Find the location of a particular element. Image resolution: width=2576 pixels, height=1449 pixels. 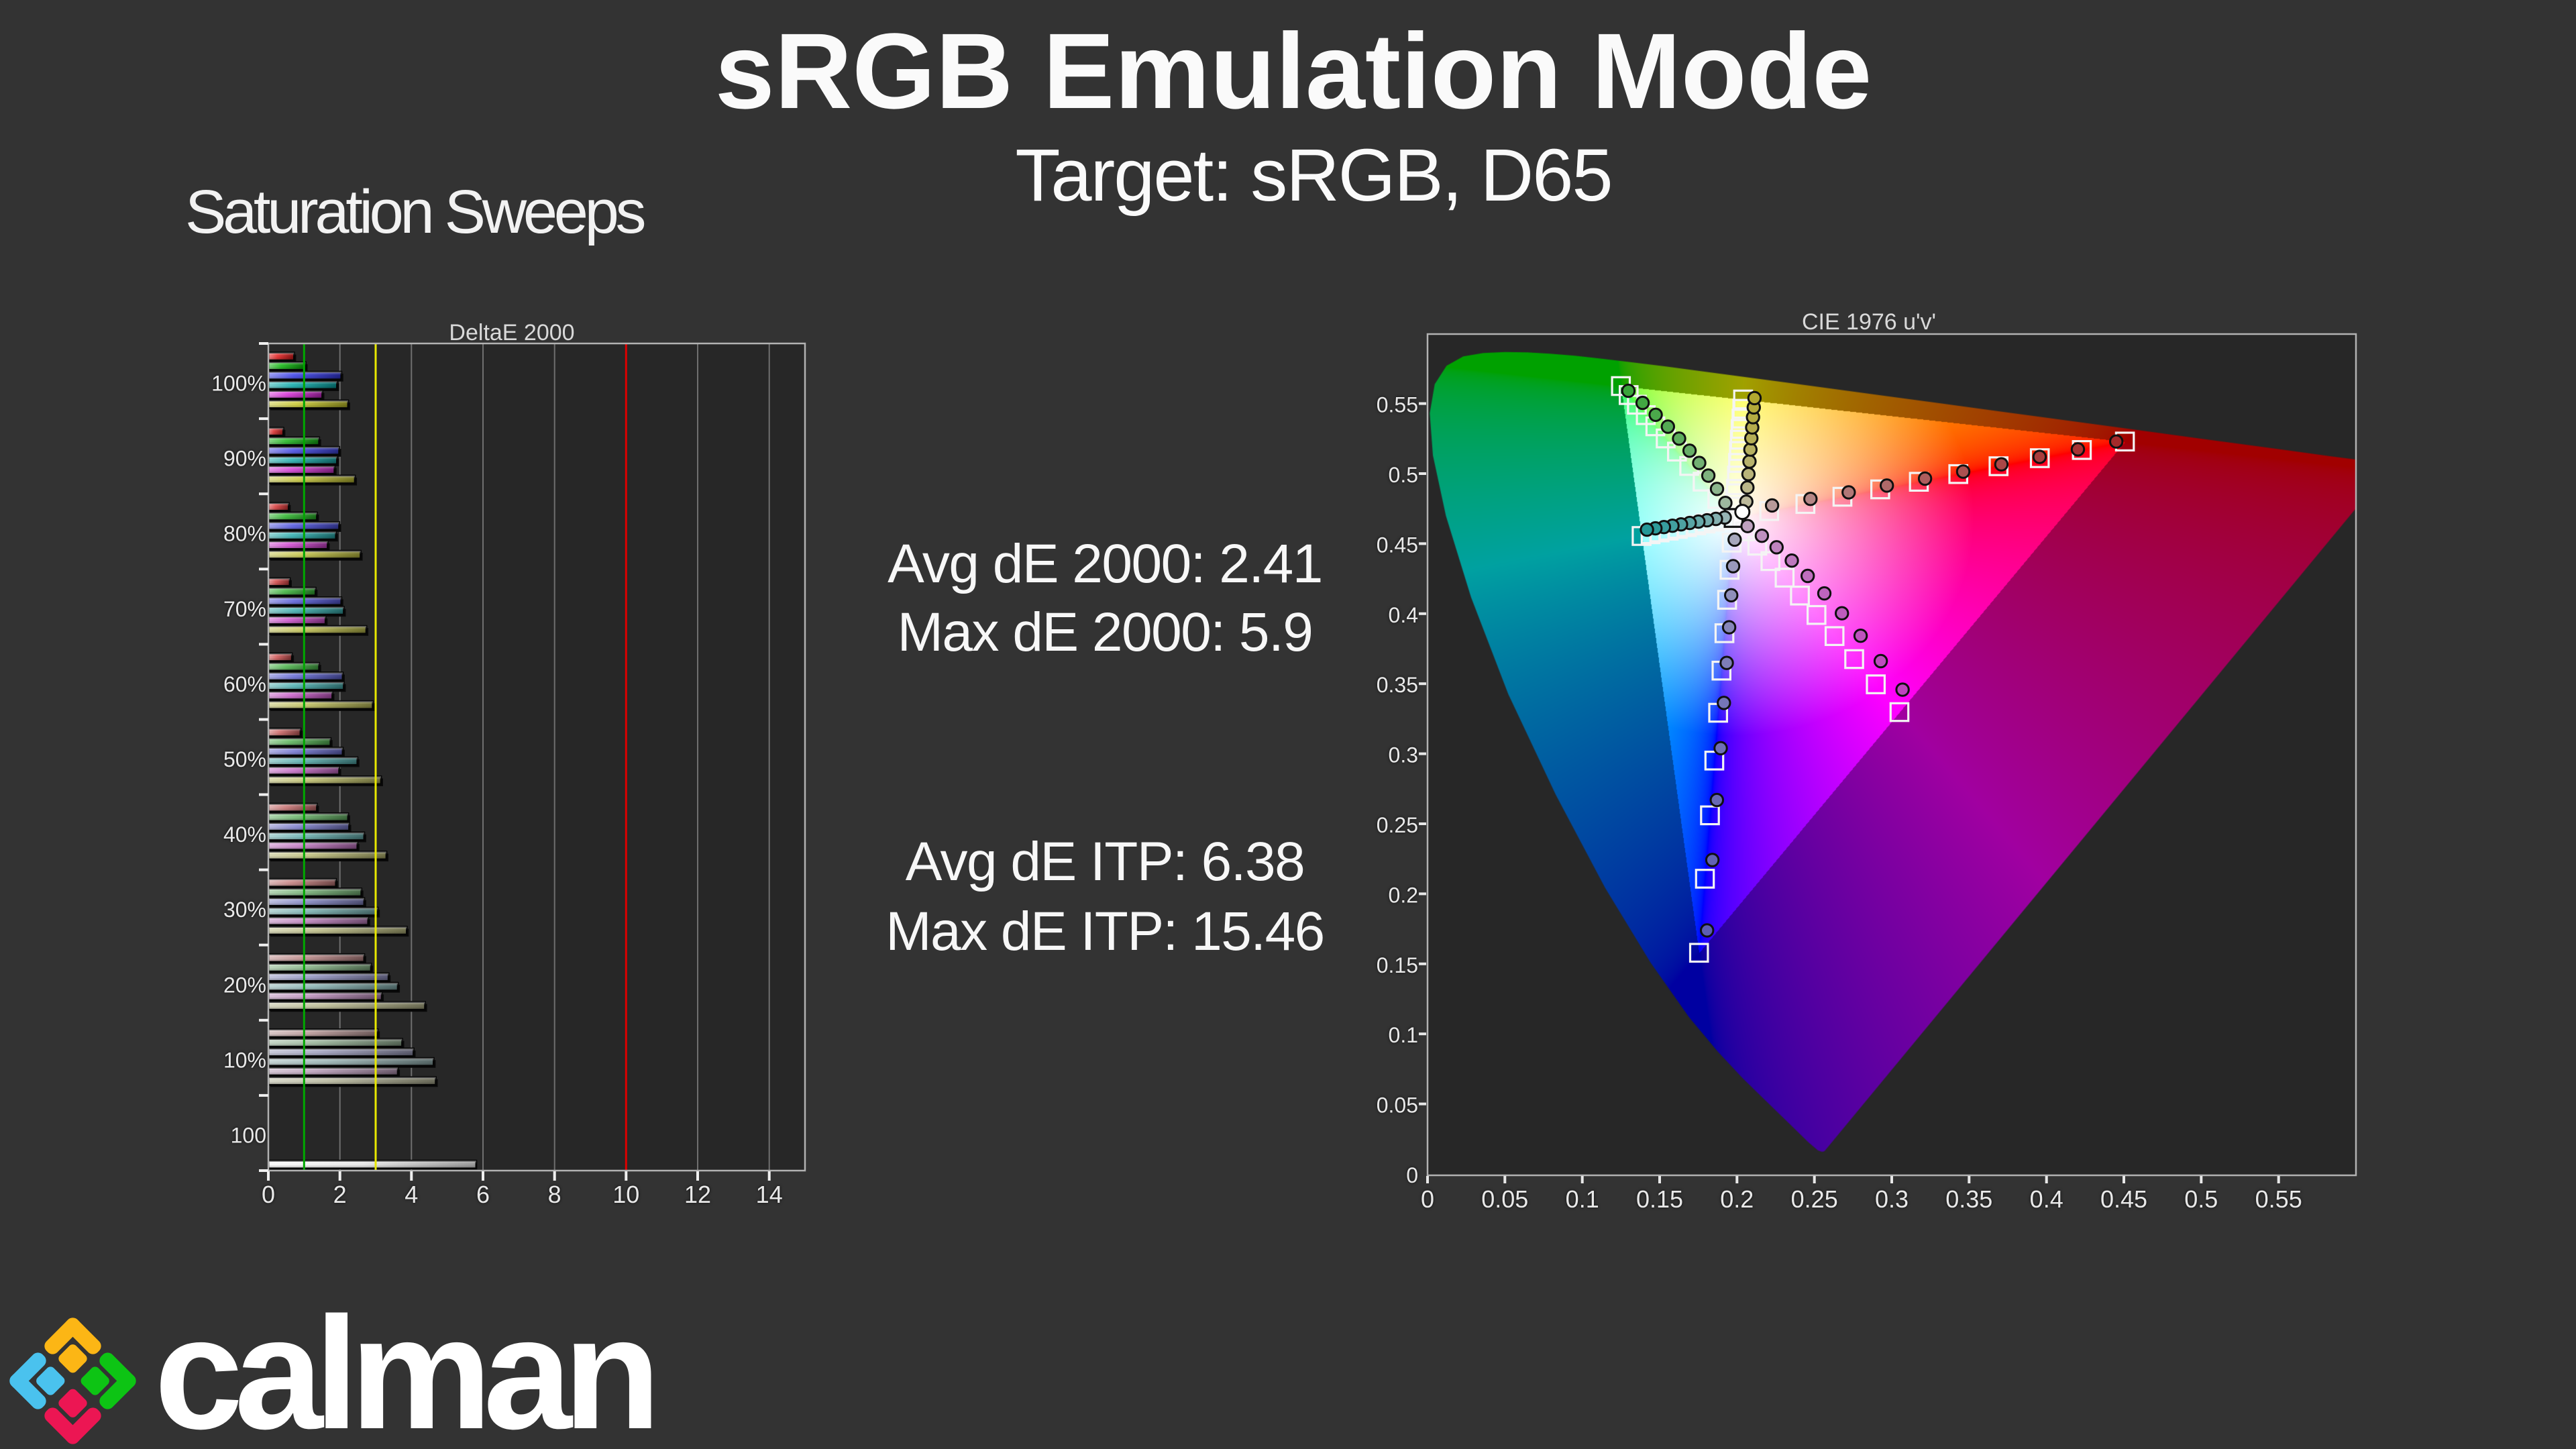

svg-text: Max dE ITP: 15.46 is located at coordinates (1104, 931).